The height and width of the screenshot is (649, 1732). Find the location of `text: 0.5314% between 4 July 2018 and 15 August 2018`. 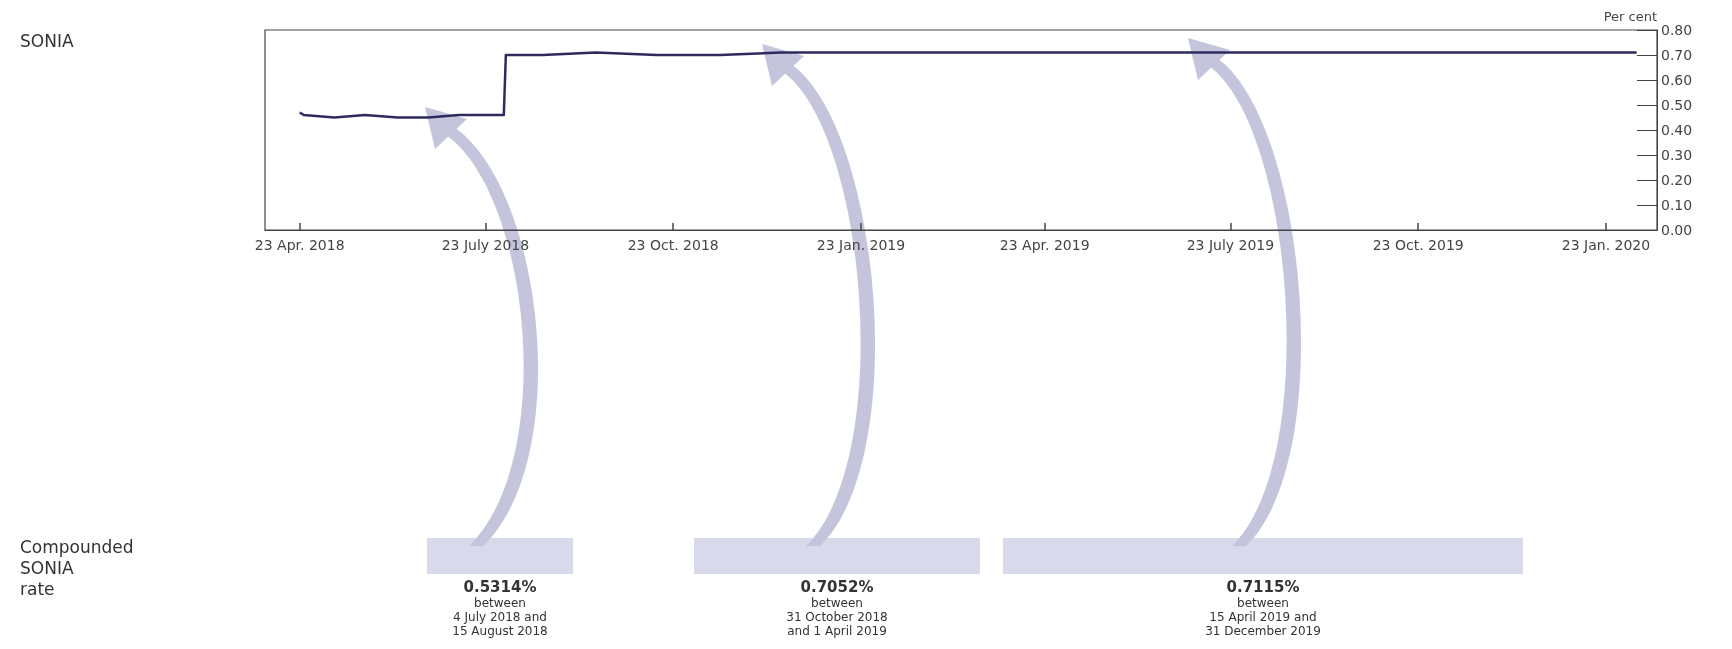

text: 0.5314% between 4 July 2018 and 15 August 2018 is located at coordinates (500, 608).